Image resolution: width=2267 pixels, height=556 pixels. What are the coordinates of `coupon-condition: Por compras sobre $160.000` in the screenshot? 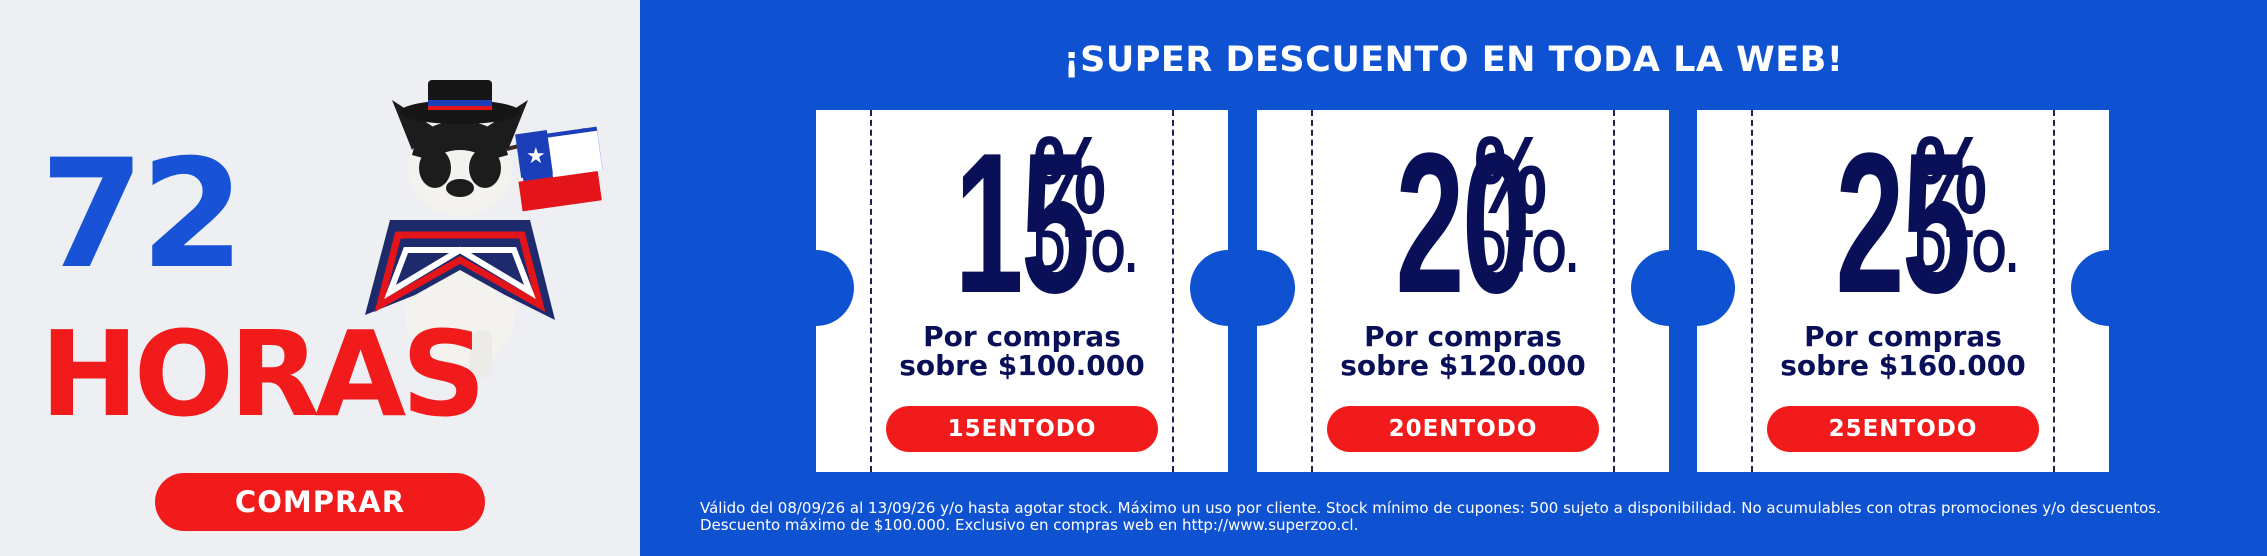 It's located at (1903, 351).